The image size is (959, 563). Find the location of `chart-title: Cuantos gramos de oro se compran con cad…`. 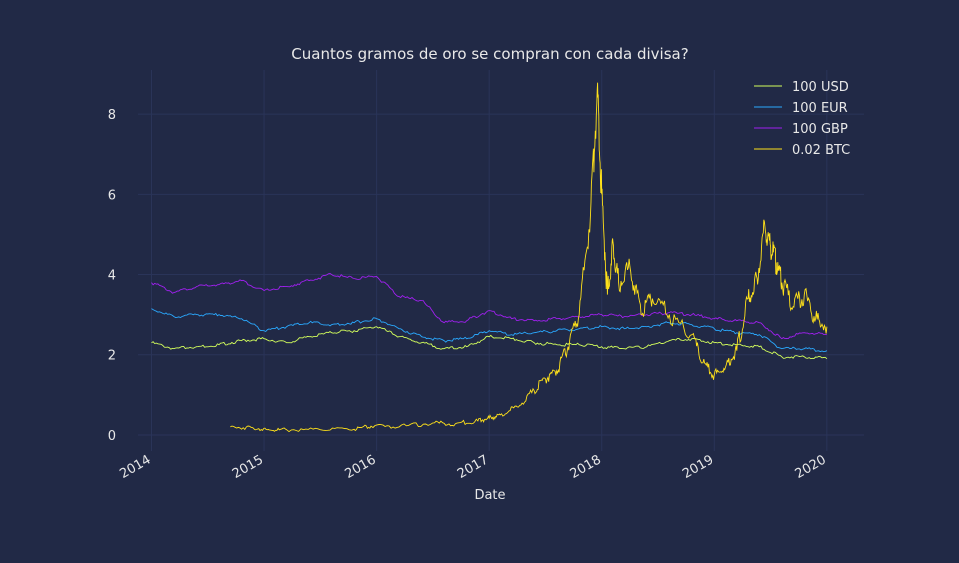

chart-title: Cuantos gramos de oro se compran con cad… is located at coordinates (489, 54).